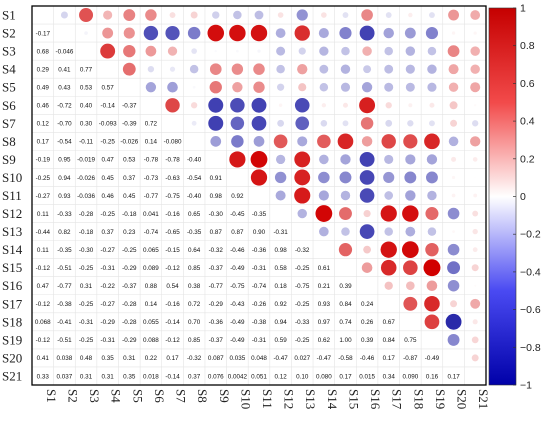  What do you see at coordinates (172, 232) in the screenshot?
I see `corr-value-S13-S7: -0.65` at bounding box center [172, 232].